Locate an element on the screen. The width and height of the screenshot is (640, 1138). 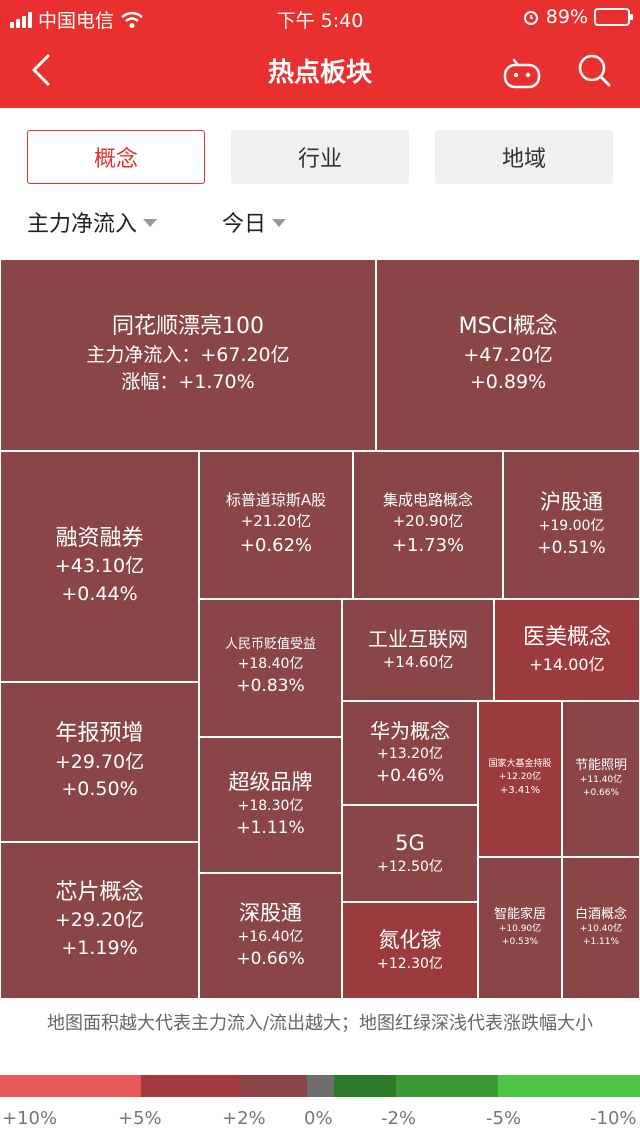
legend-label: 0% is located at coordinates (318, 1118).